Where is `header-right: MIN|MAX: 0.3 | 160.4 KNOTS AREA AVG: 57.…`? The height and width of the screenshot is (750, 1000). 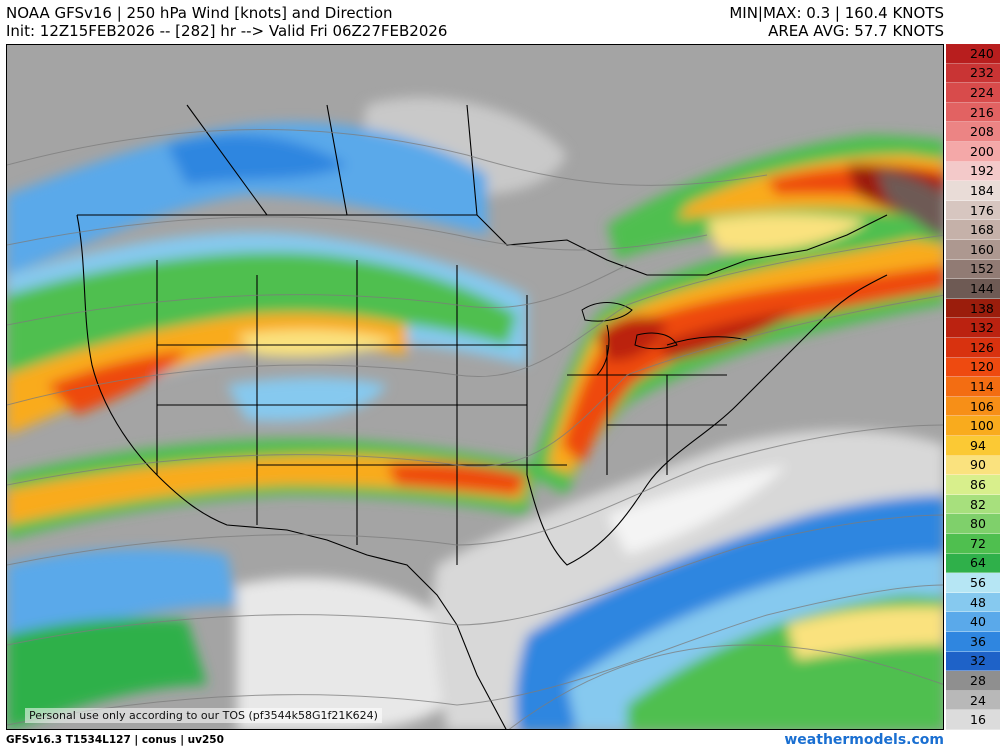 header-right: MIN|MAX: 0.3 | 160.4 KNOTS AREA AVG: 57.… is located at coordinates (836, 22).